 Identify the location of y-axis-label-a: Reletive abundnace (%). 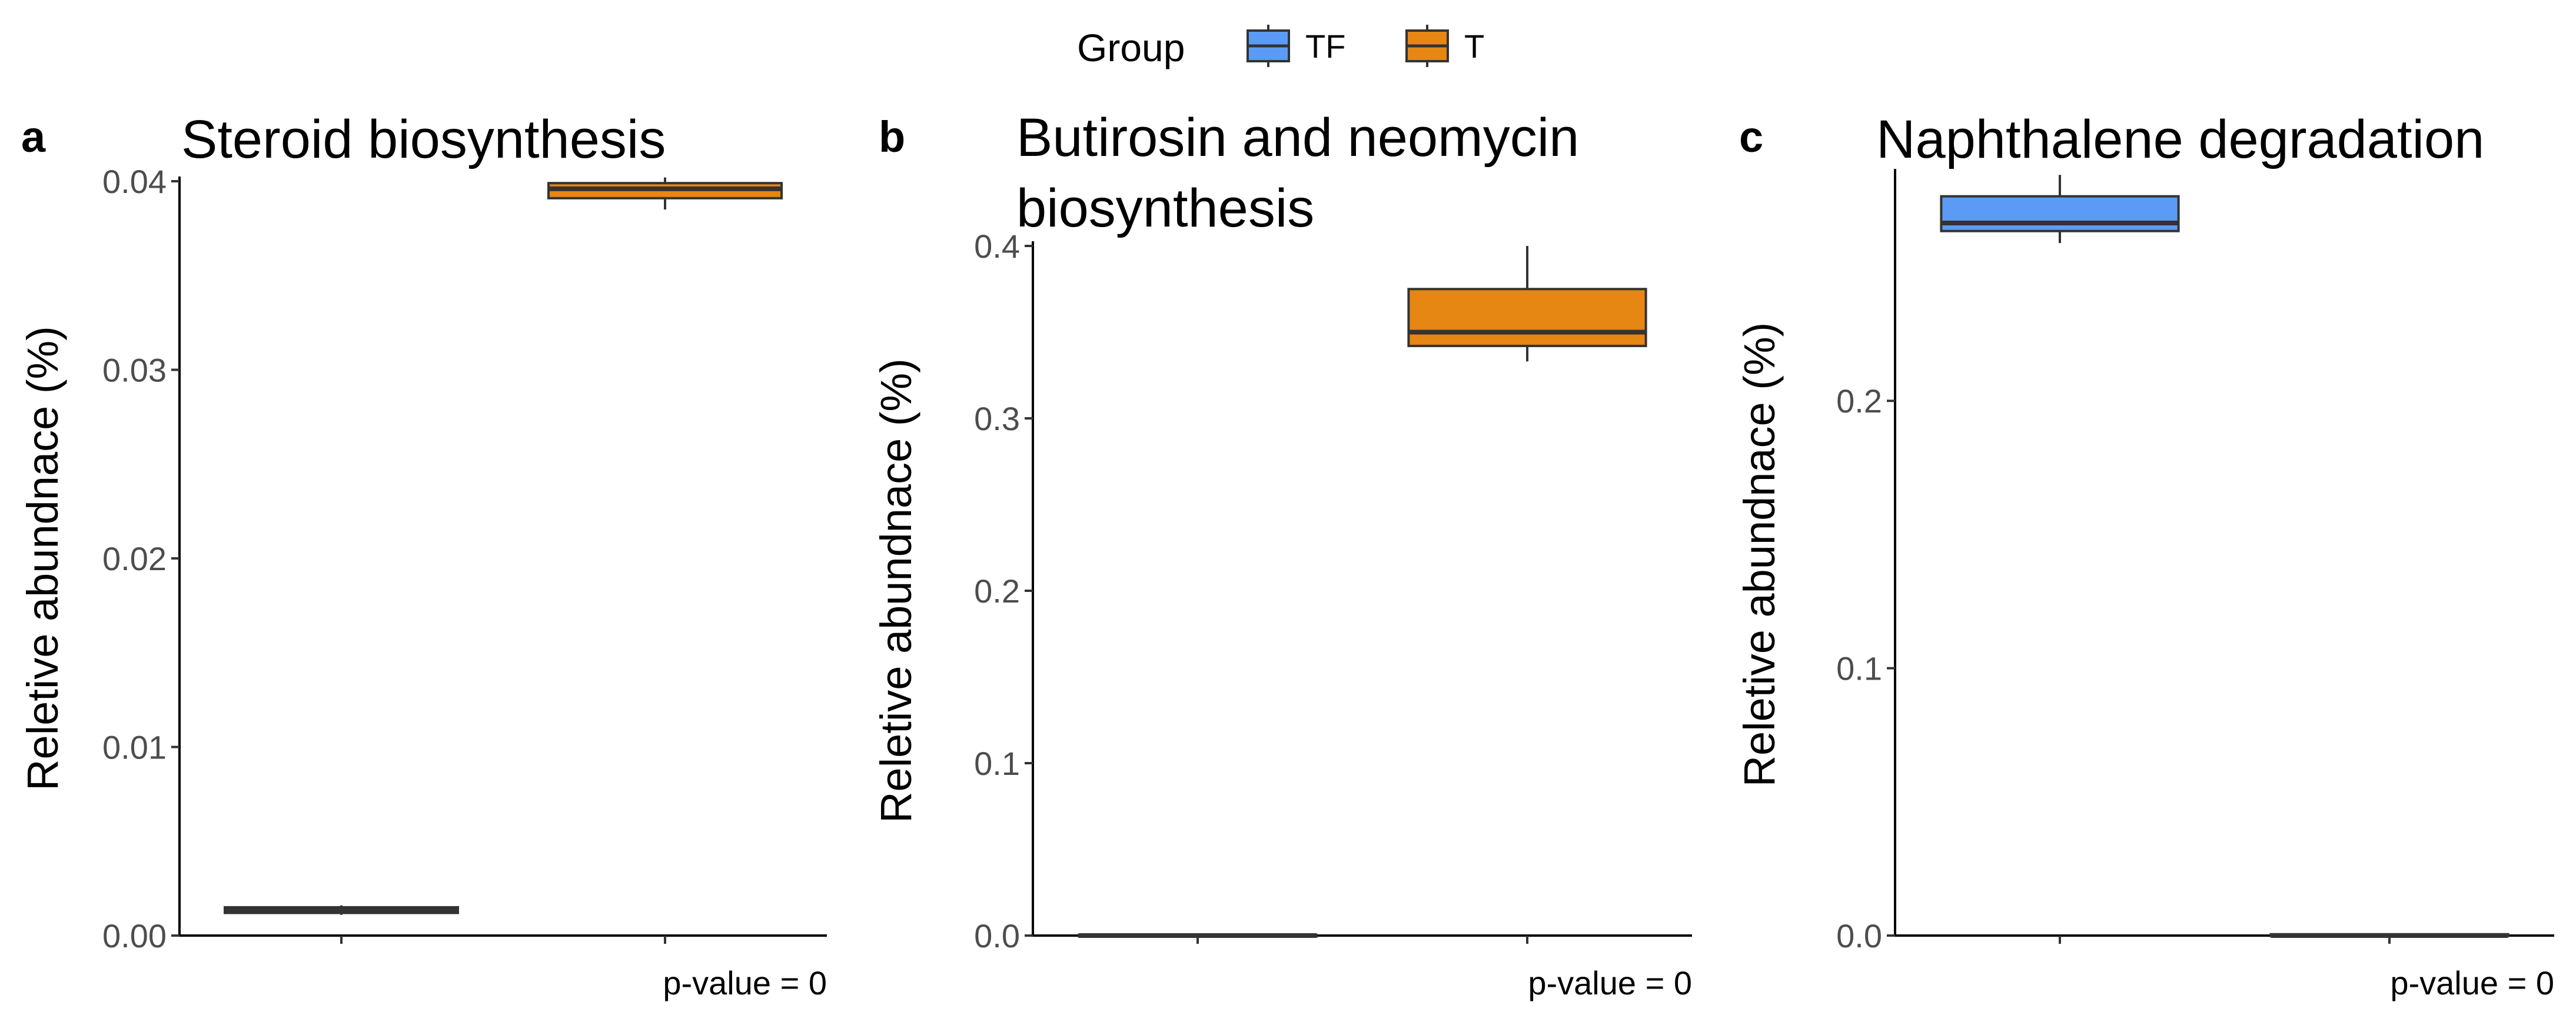
(42, 558).